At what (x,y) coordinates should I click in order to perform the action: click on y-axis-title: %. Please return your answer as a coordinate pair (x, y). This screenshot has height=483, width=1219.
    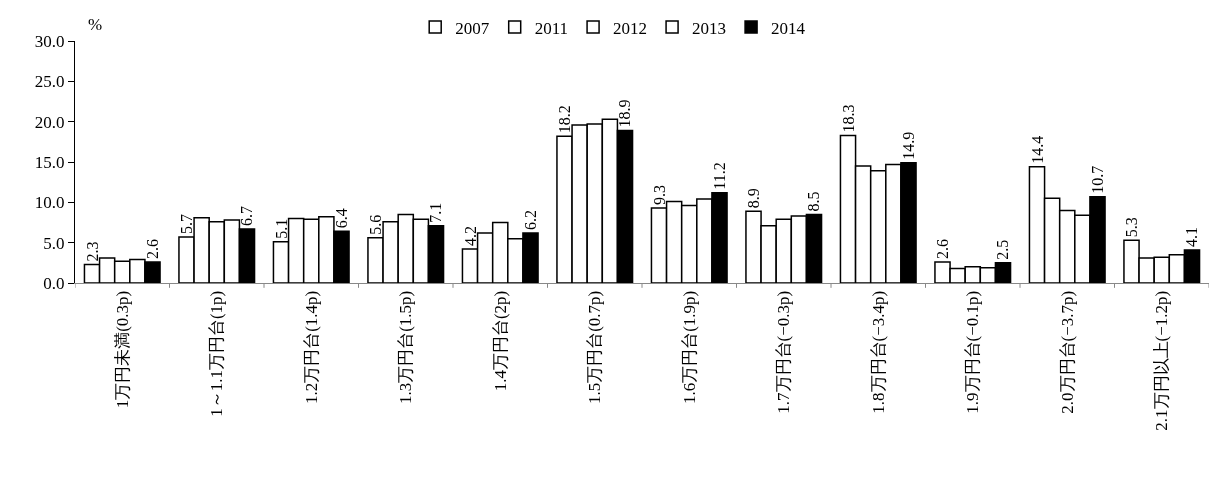
    Looking at the image, I should click on (95, 24).